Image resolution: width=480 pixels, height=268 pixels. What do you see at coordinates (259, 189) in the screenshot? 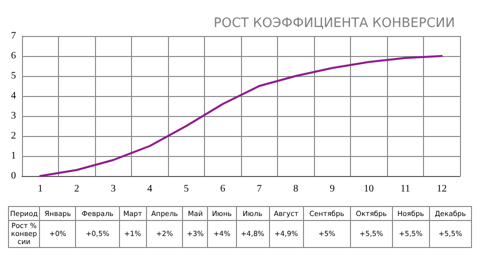
I see `x-tick-label: 7` at bounding box center [259, 189].